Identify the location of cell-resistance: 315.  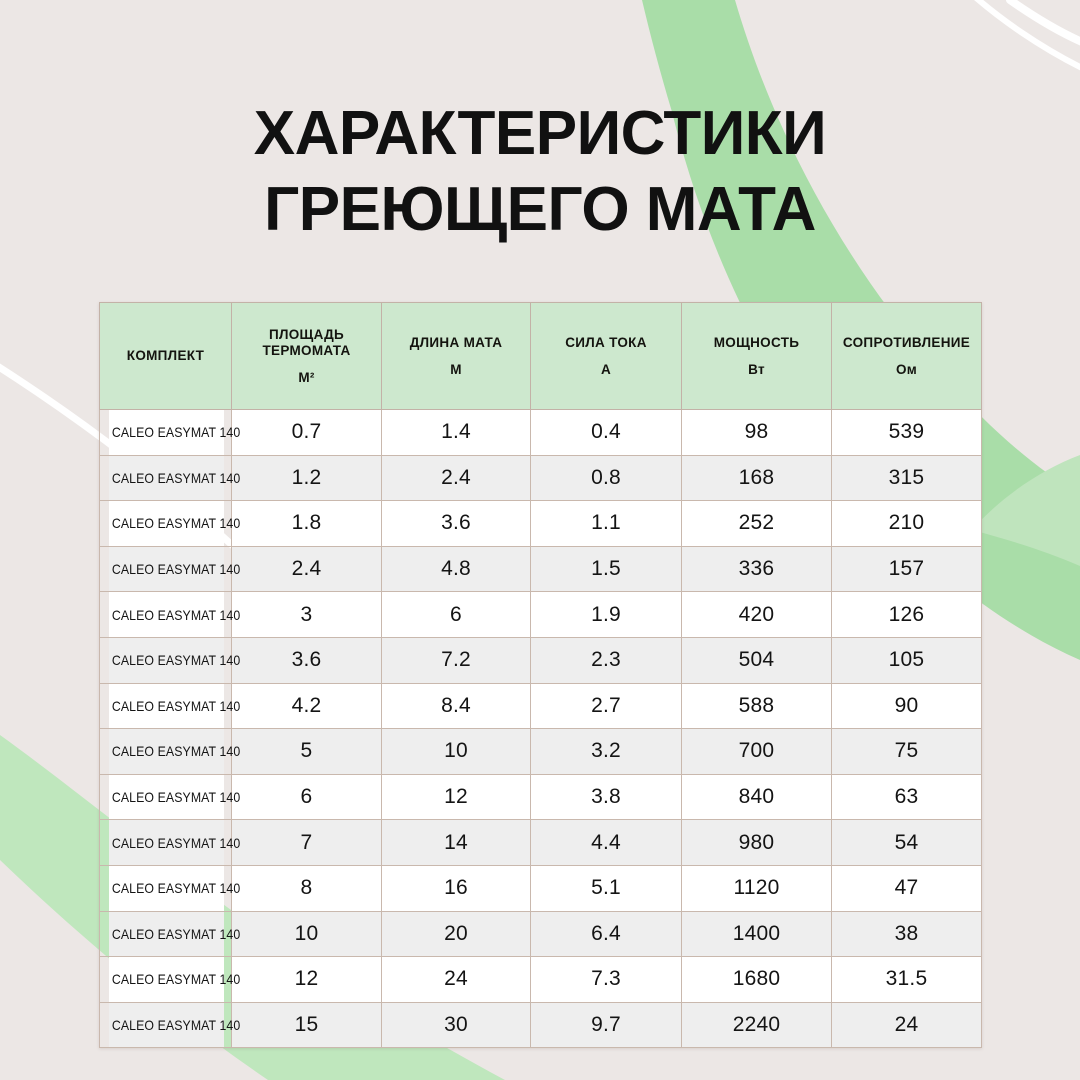
(906, 478).